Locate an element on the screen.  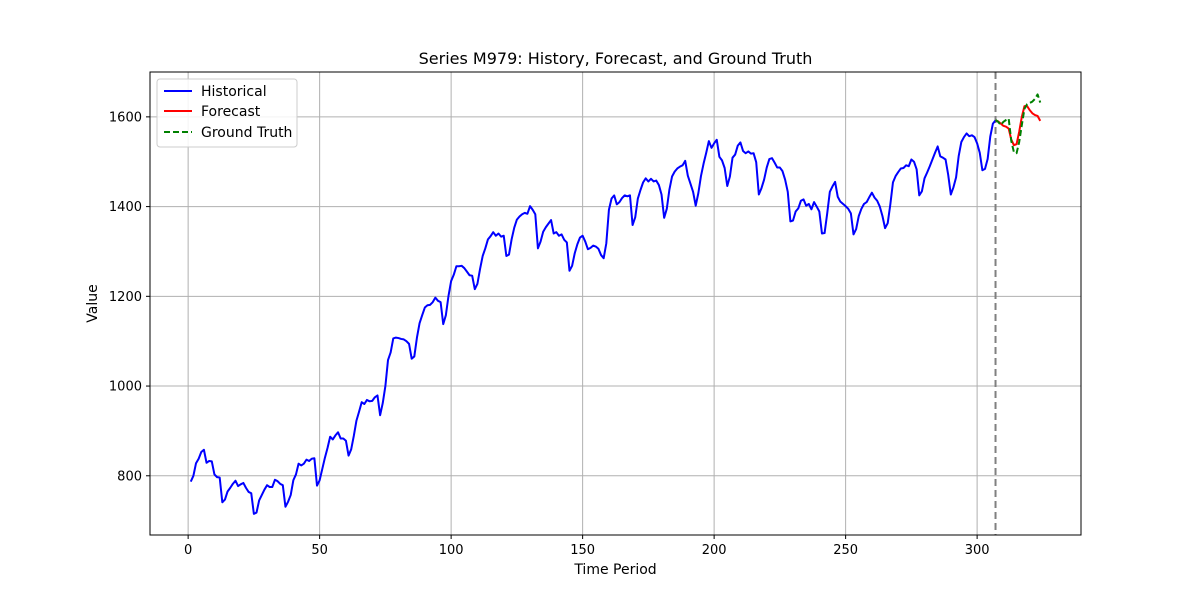
legend: Historical Forecast Ground Truth is located at coordinates (227, 113).